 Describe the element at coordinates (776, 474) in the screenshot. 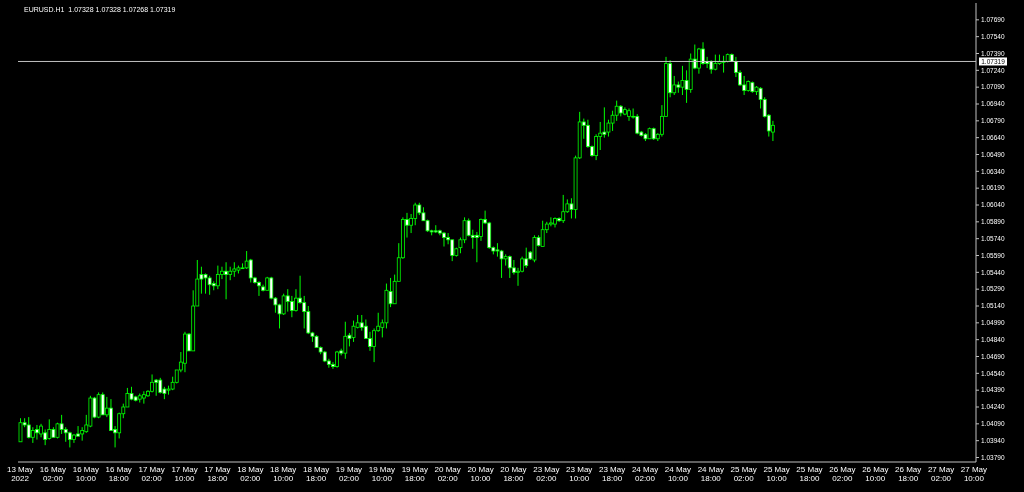

I see `x-tick-label: 25 May 10:00` at that location.